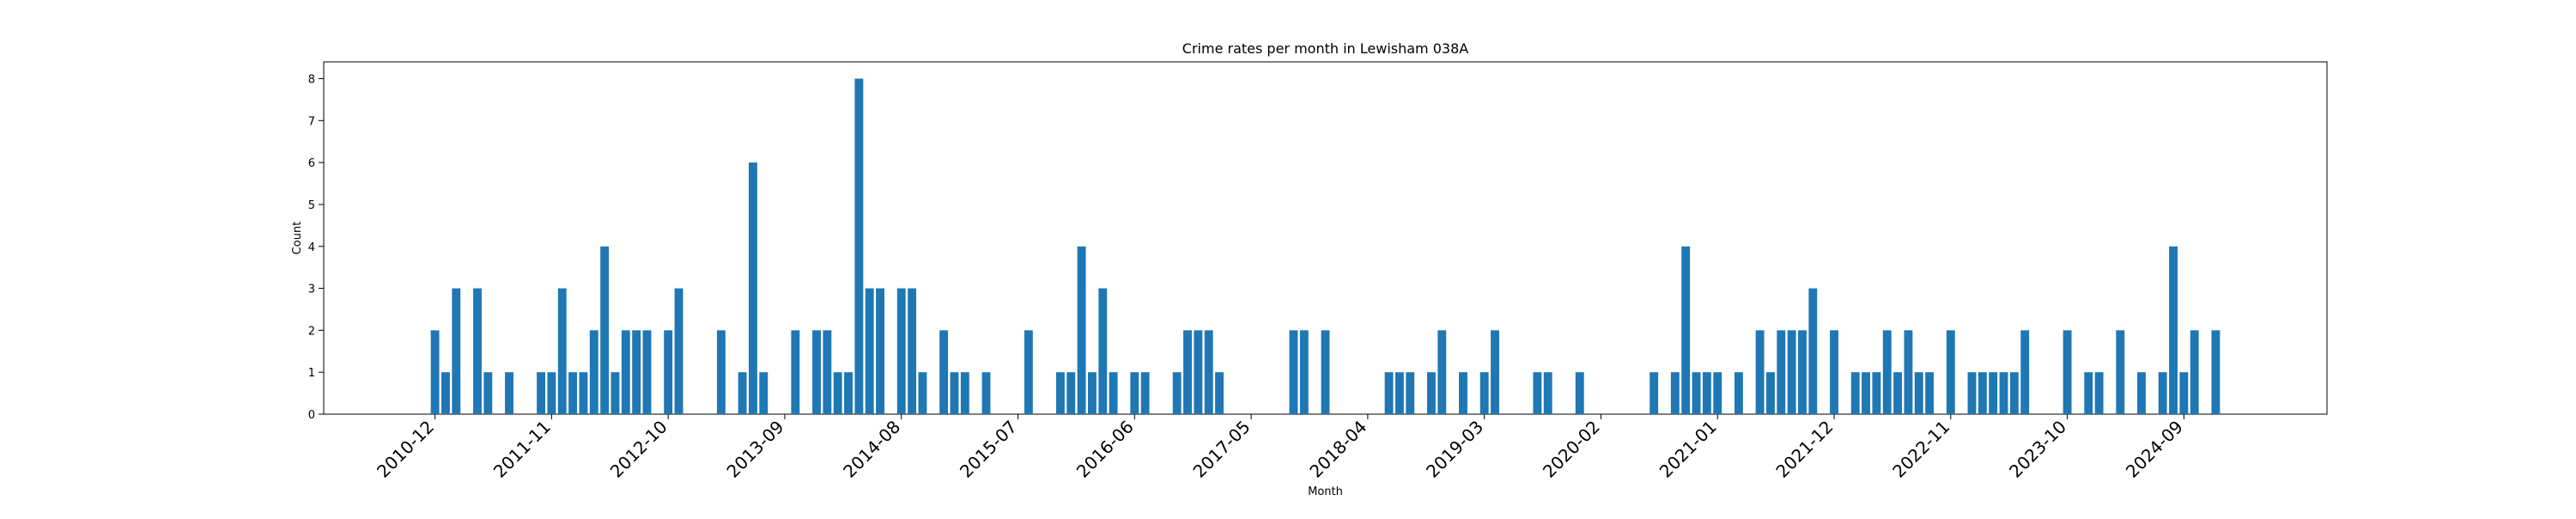  Describe the element at coordinates (312, 205) in the screenshot. I see `y-tick-label: 5` at that location.